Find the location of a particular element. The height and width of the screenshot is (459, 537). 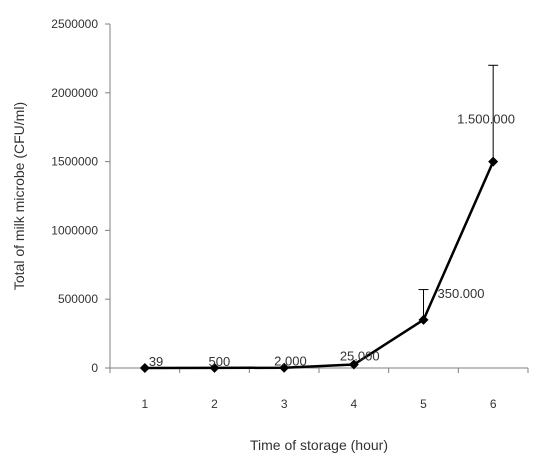

data-label: 25.000 is located at coordinates (360, 356).